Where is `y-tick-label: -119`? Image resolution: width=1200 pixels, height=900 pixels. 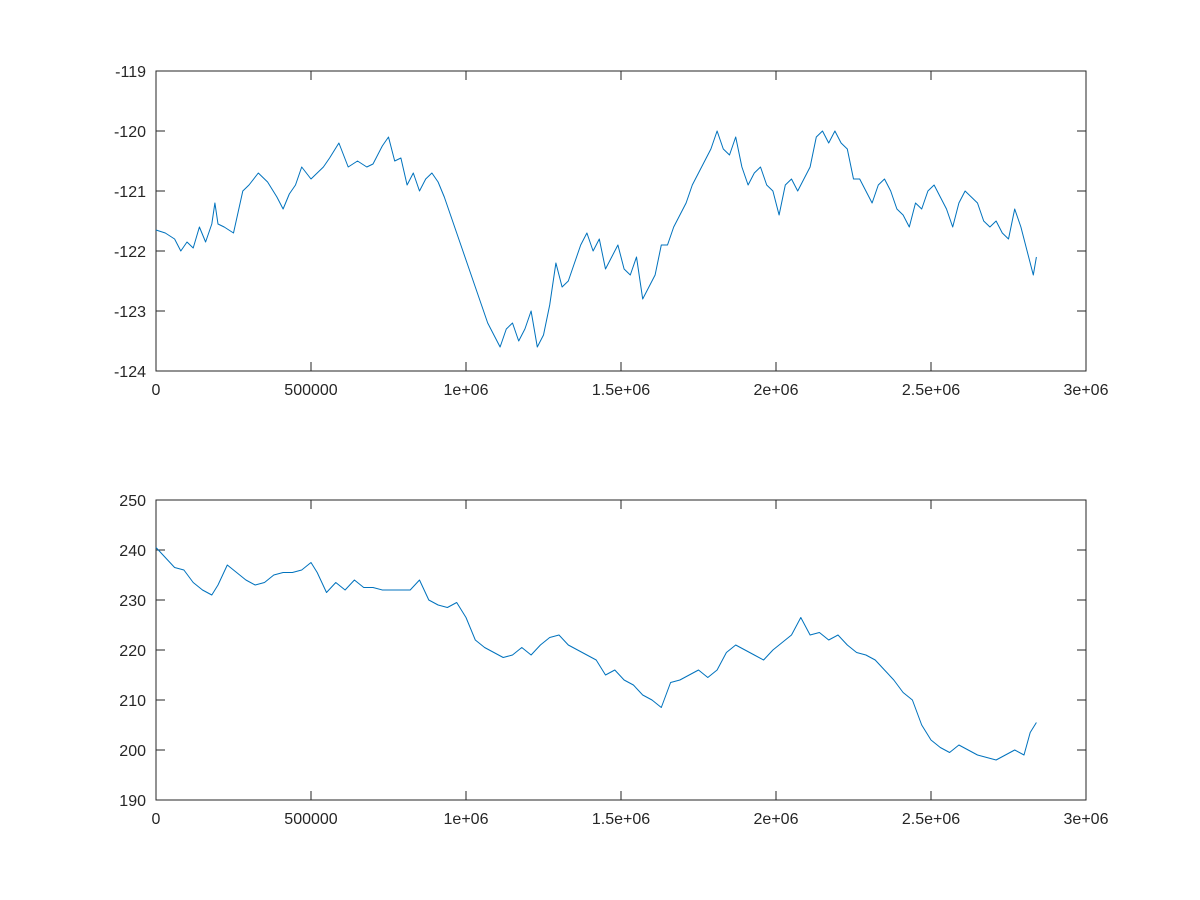 y-tick-label: -119 is located at coordinates (130, 72).